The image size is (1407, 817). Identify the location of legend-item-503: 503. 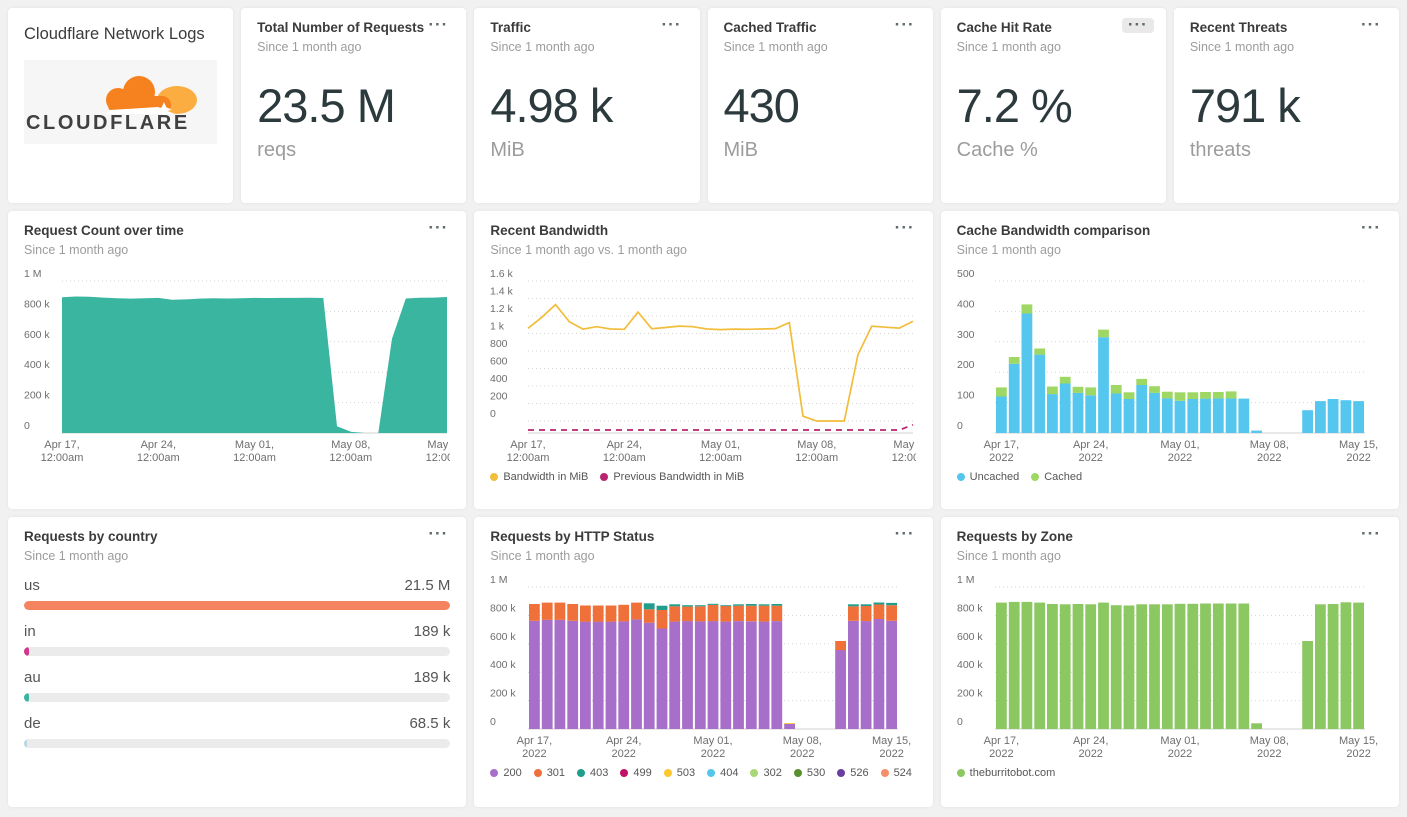
(679, 772).